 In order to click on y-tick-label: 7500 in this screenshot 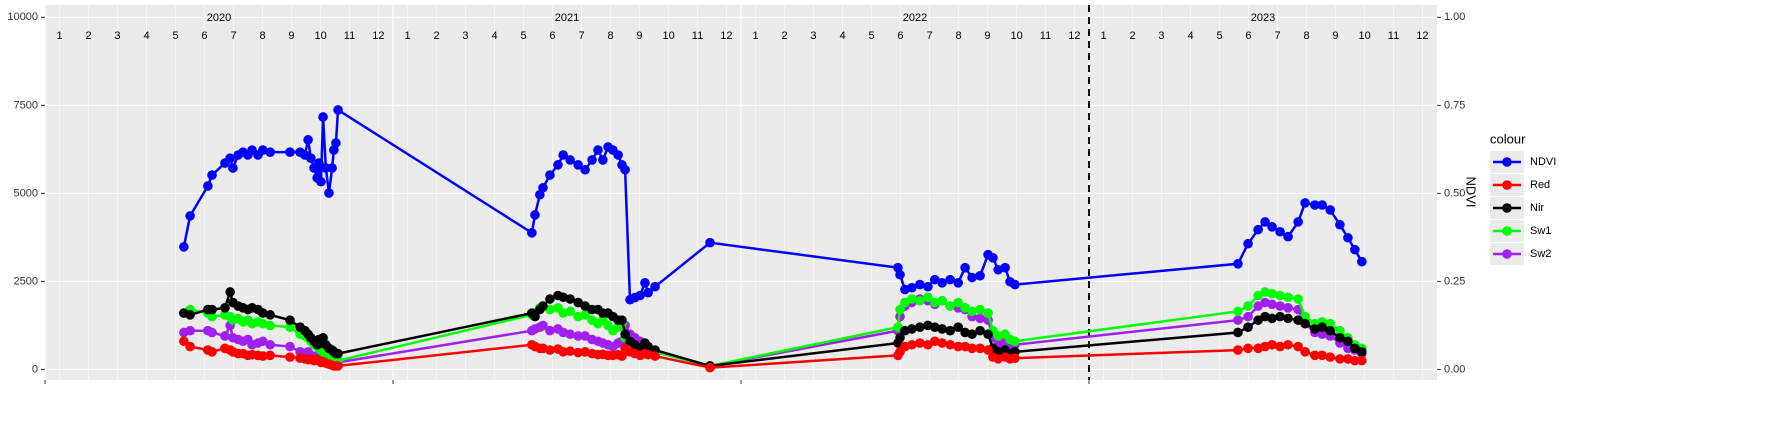, I will do `click(26, 105)`.